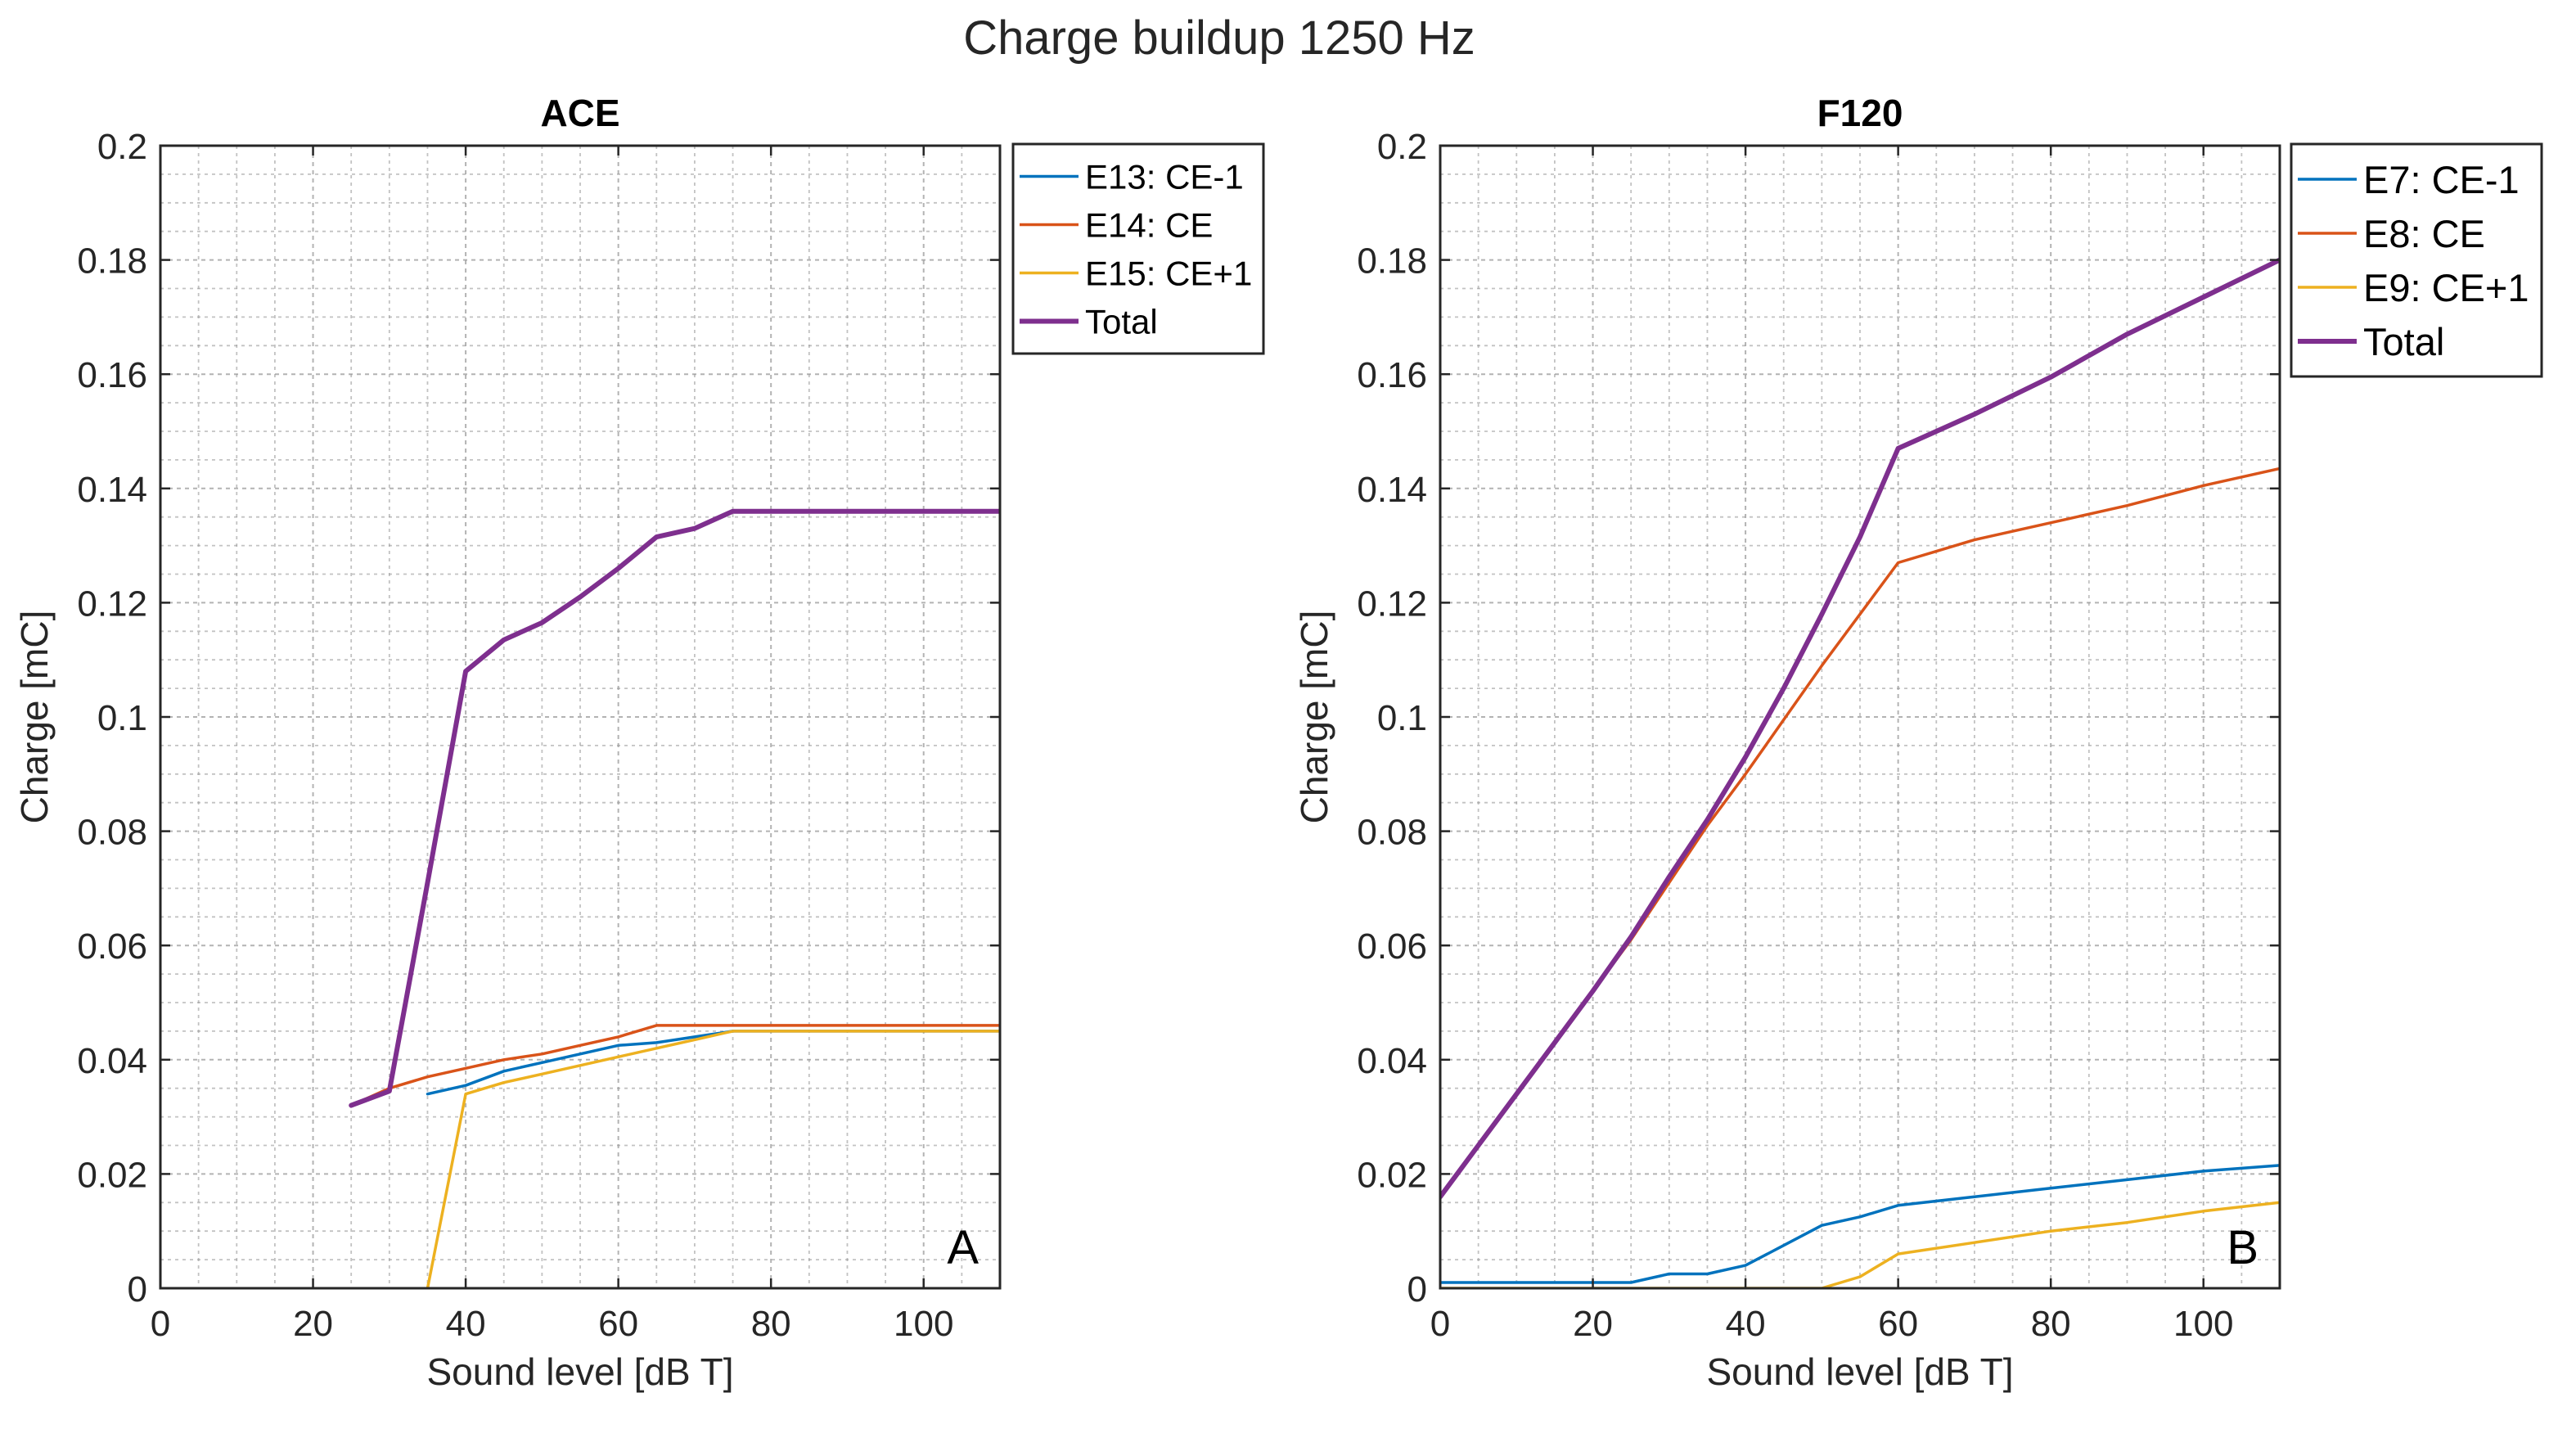  What do you see at coordinates (2446, 287) in the screenshot?
I see `legend-label: E9: CE+1` at bounding box center [2446, 287].